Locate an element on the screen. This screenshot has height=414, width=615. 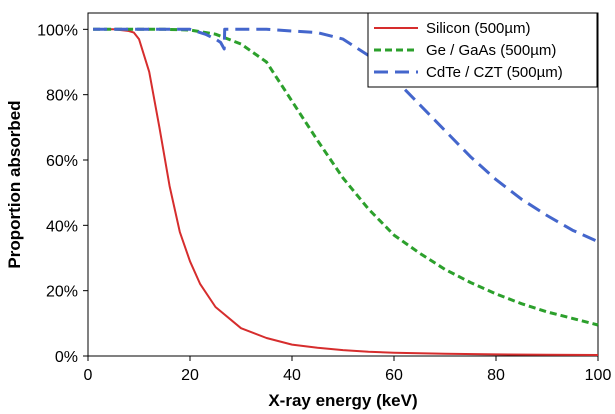
x-tick-label: 100 is located at coordinates (598, 375).